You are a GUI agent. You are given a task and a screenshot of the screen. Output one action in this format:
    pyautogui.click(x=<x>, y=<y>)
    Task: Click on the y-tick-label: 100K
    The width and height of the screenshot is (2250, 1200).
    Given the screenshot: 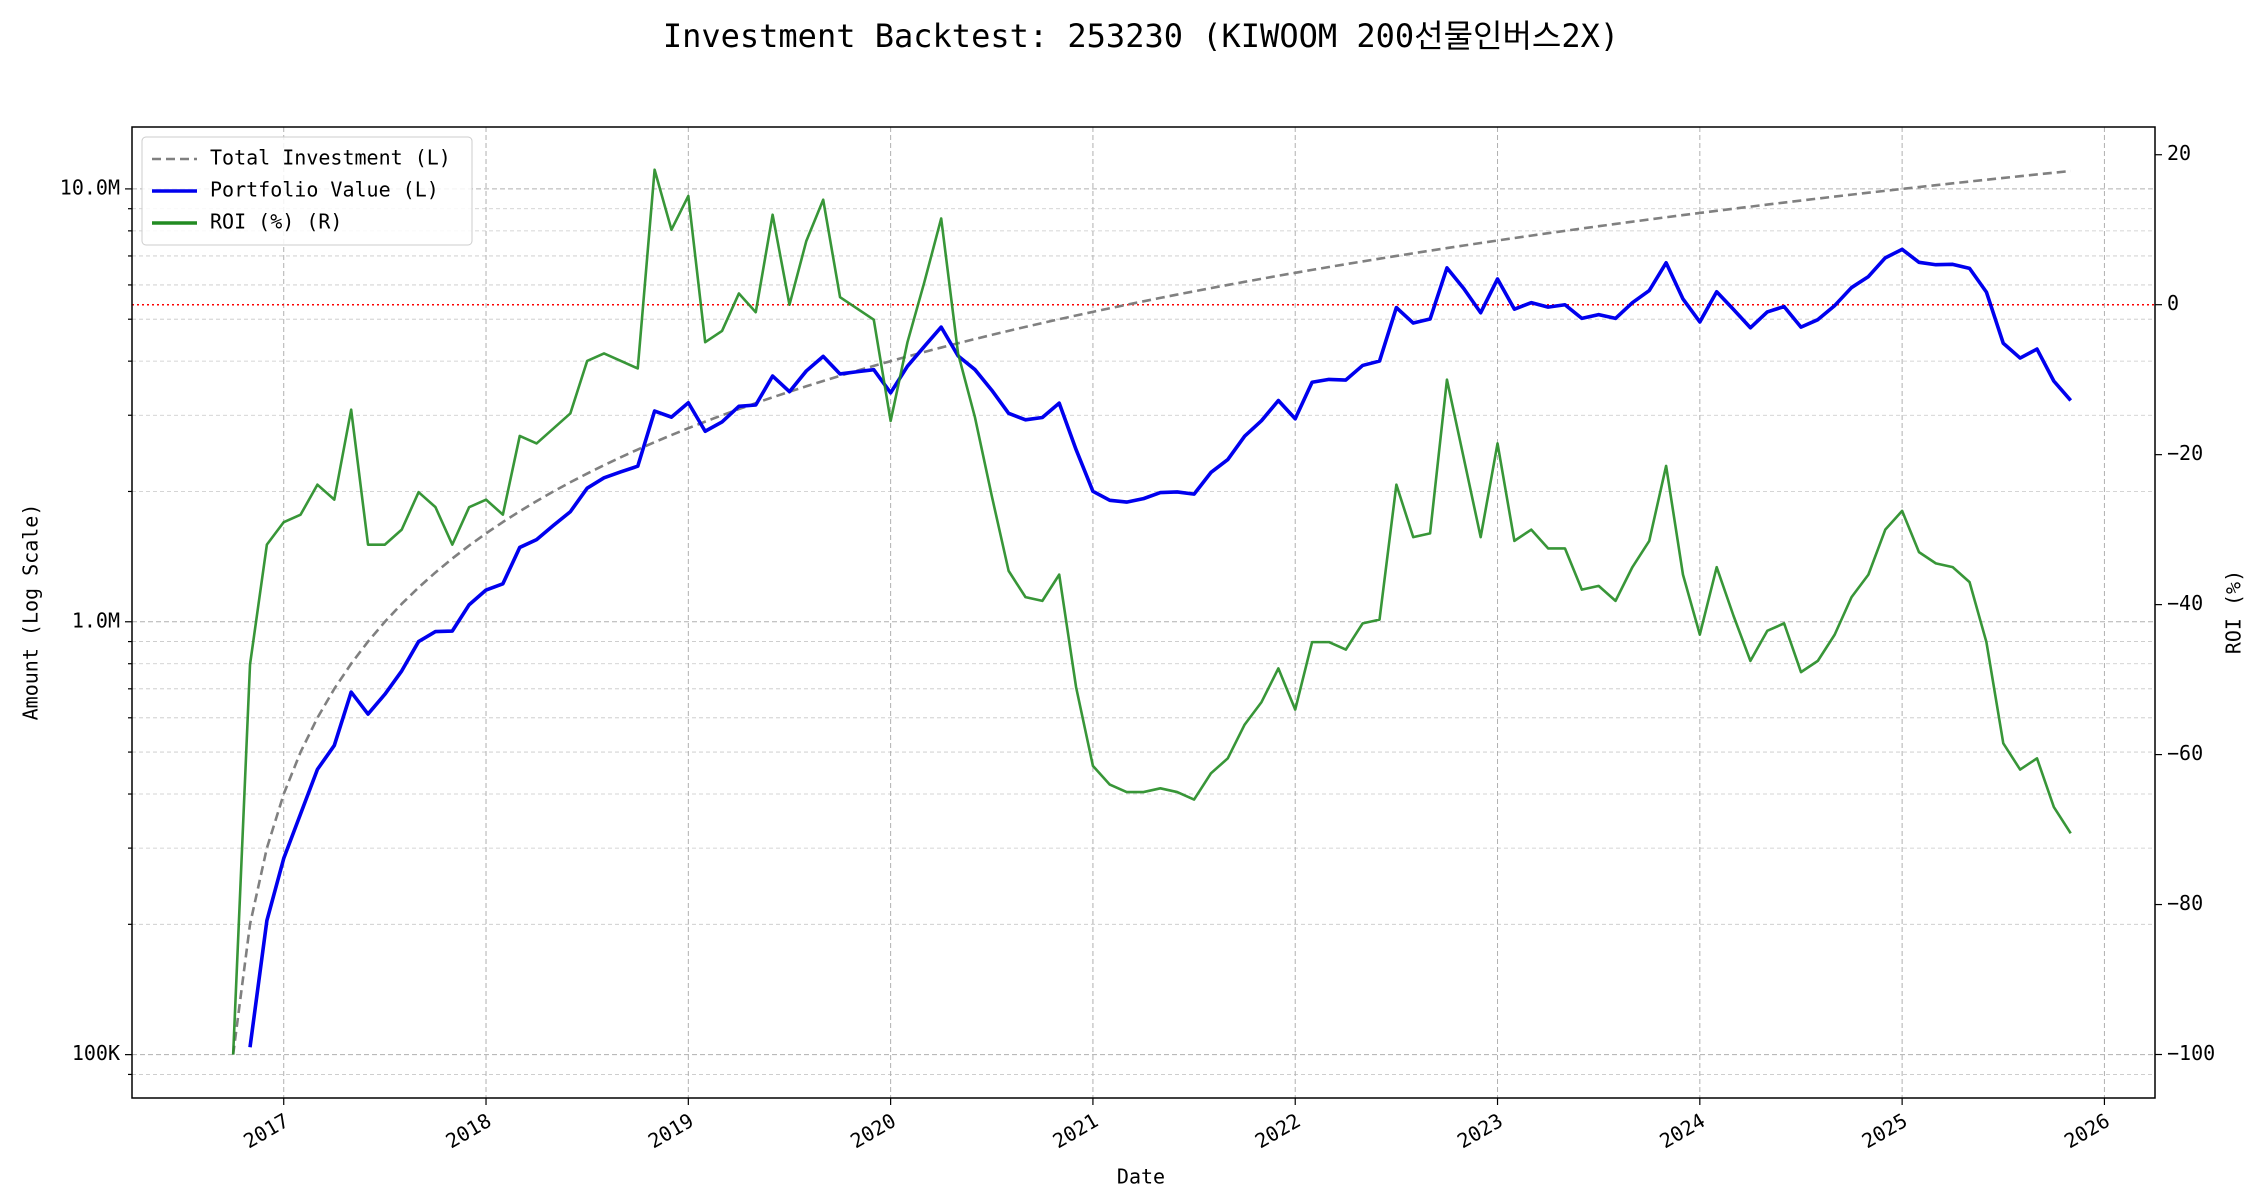 What is the action you would take?
    pyautogui.click(x=96, y=1053)
    